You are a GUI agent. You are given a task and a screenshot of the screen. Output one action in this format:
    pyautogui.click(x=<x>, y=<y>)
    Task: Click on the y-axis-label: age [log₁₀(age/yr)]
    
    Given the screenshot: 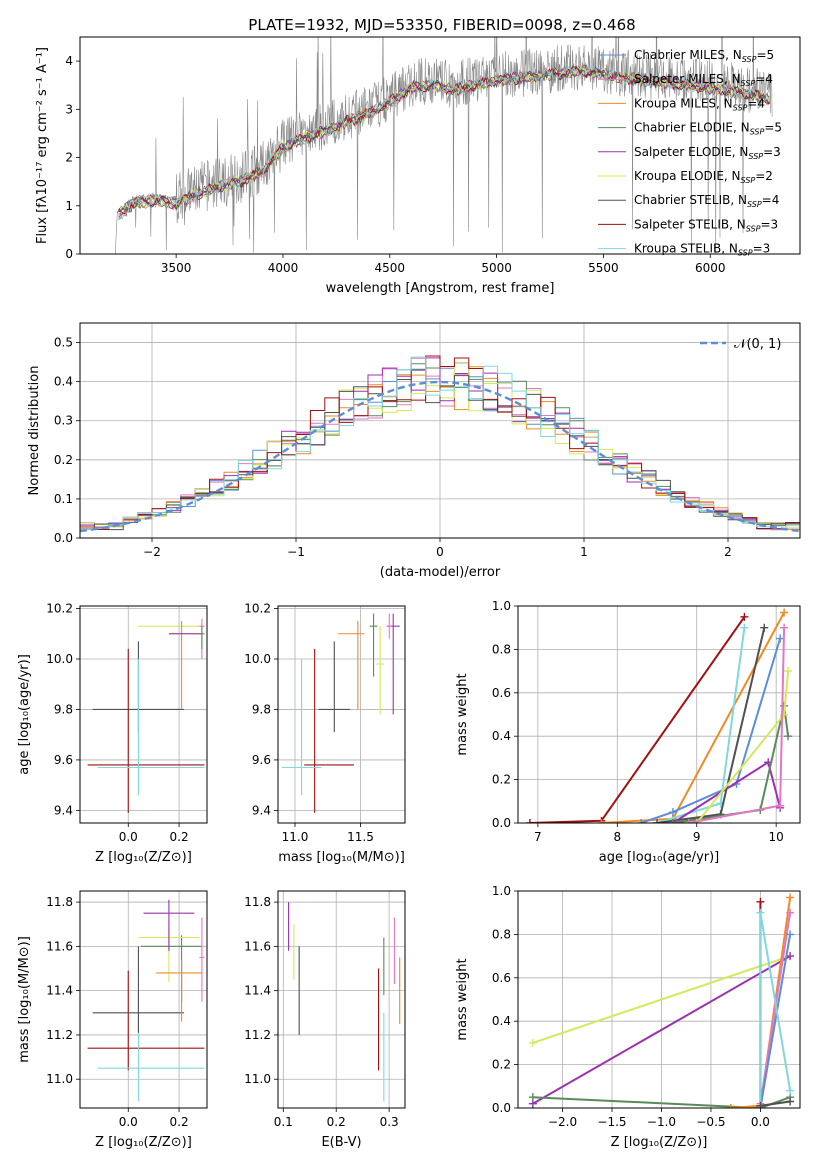 What is the action you would take?
    pyautogui.click(x=24, y=714)
    